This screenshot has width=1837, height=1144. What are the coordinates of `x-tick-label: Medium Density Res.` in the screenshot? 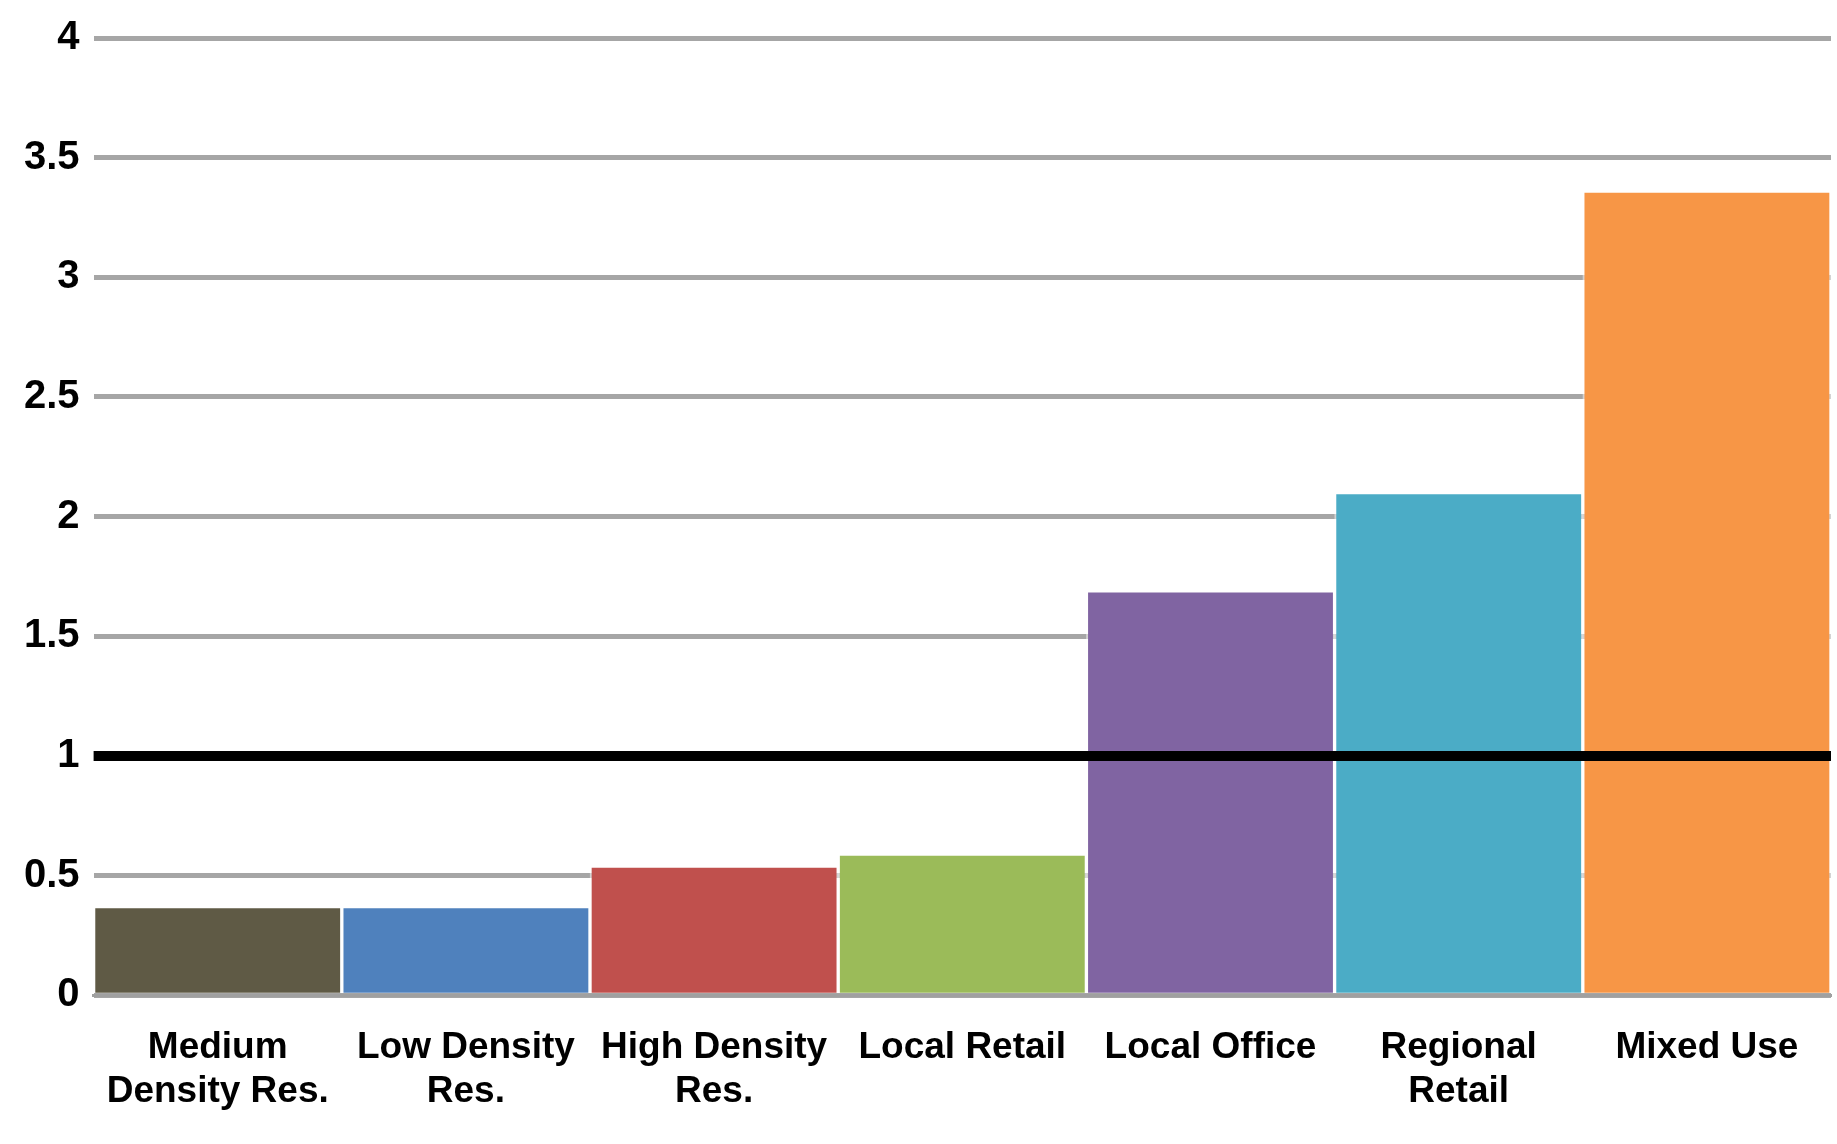 It's located at (217, 1067).